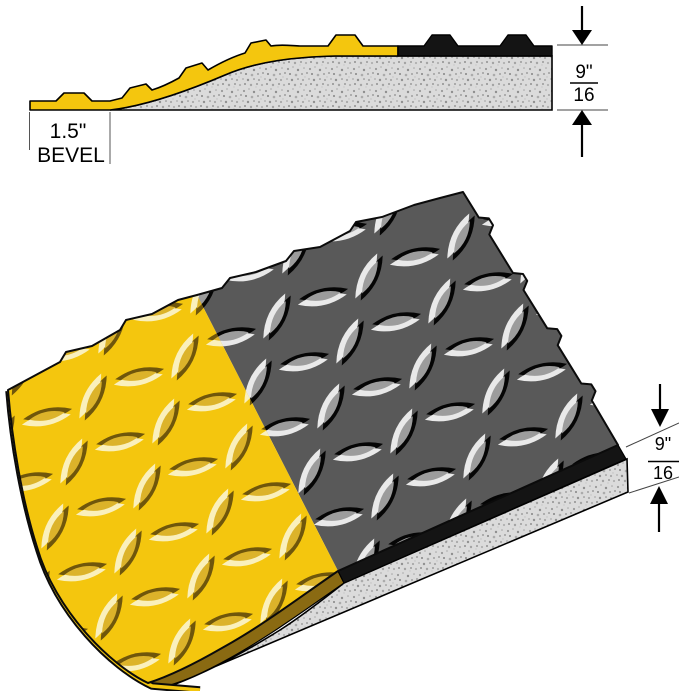 Image resolution: width=679 pixels, height=691 pixels. I want to click on extension-line-top, so click(652, 435).